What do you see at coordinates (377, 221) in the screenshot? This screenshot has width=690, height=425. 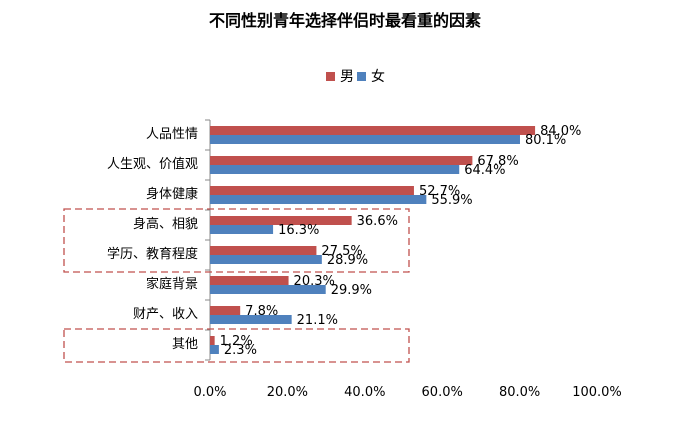 I see `data-label-male: 36.6%` at bounding box center [377, 221].